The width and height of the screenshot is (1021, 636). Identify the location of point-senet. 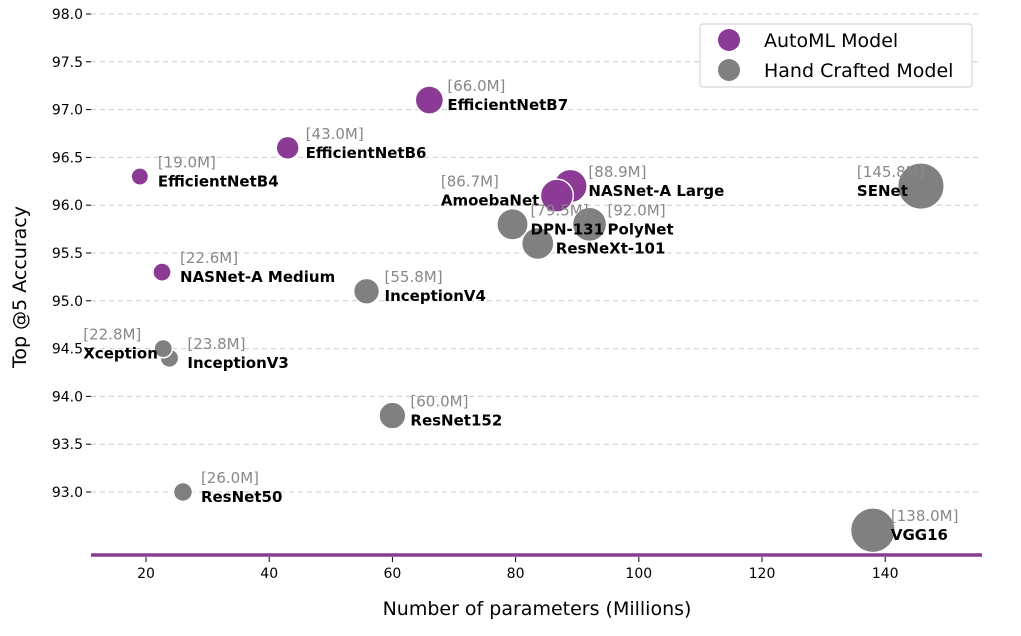
(920, 186).